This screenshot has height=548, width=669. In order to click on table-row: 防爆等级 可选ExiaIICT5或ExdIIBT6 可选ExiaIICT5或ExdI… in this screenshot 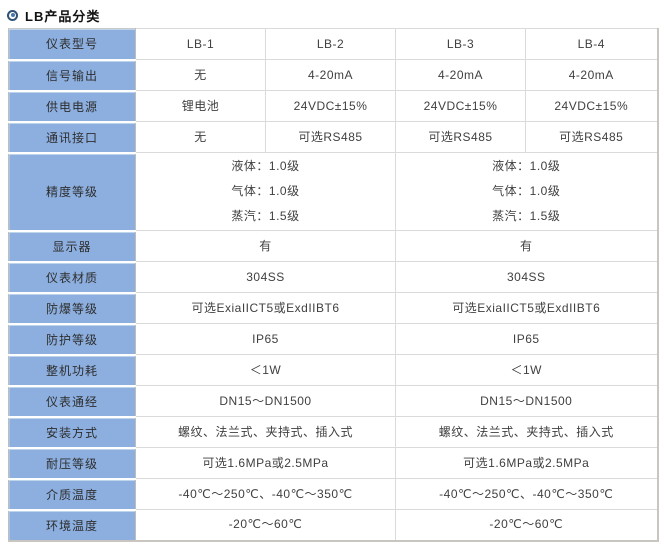, I will do `click(333, 308)`.